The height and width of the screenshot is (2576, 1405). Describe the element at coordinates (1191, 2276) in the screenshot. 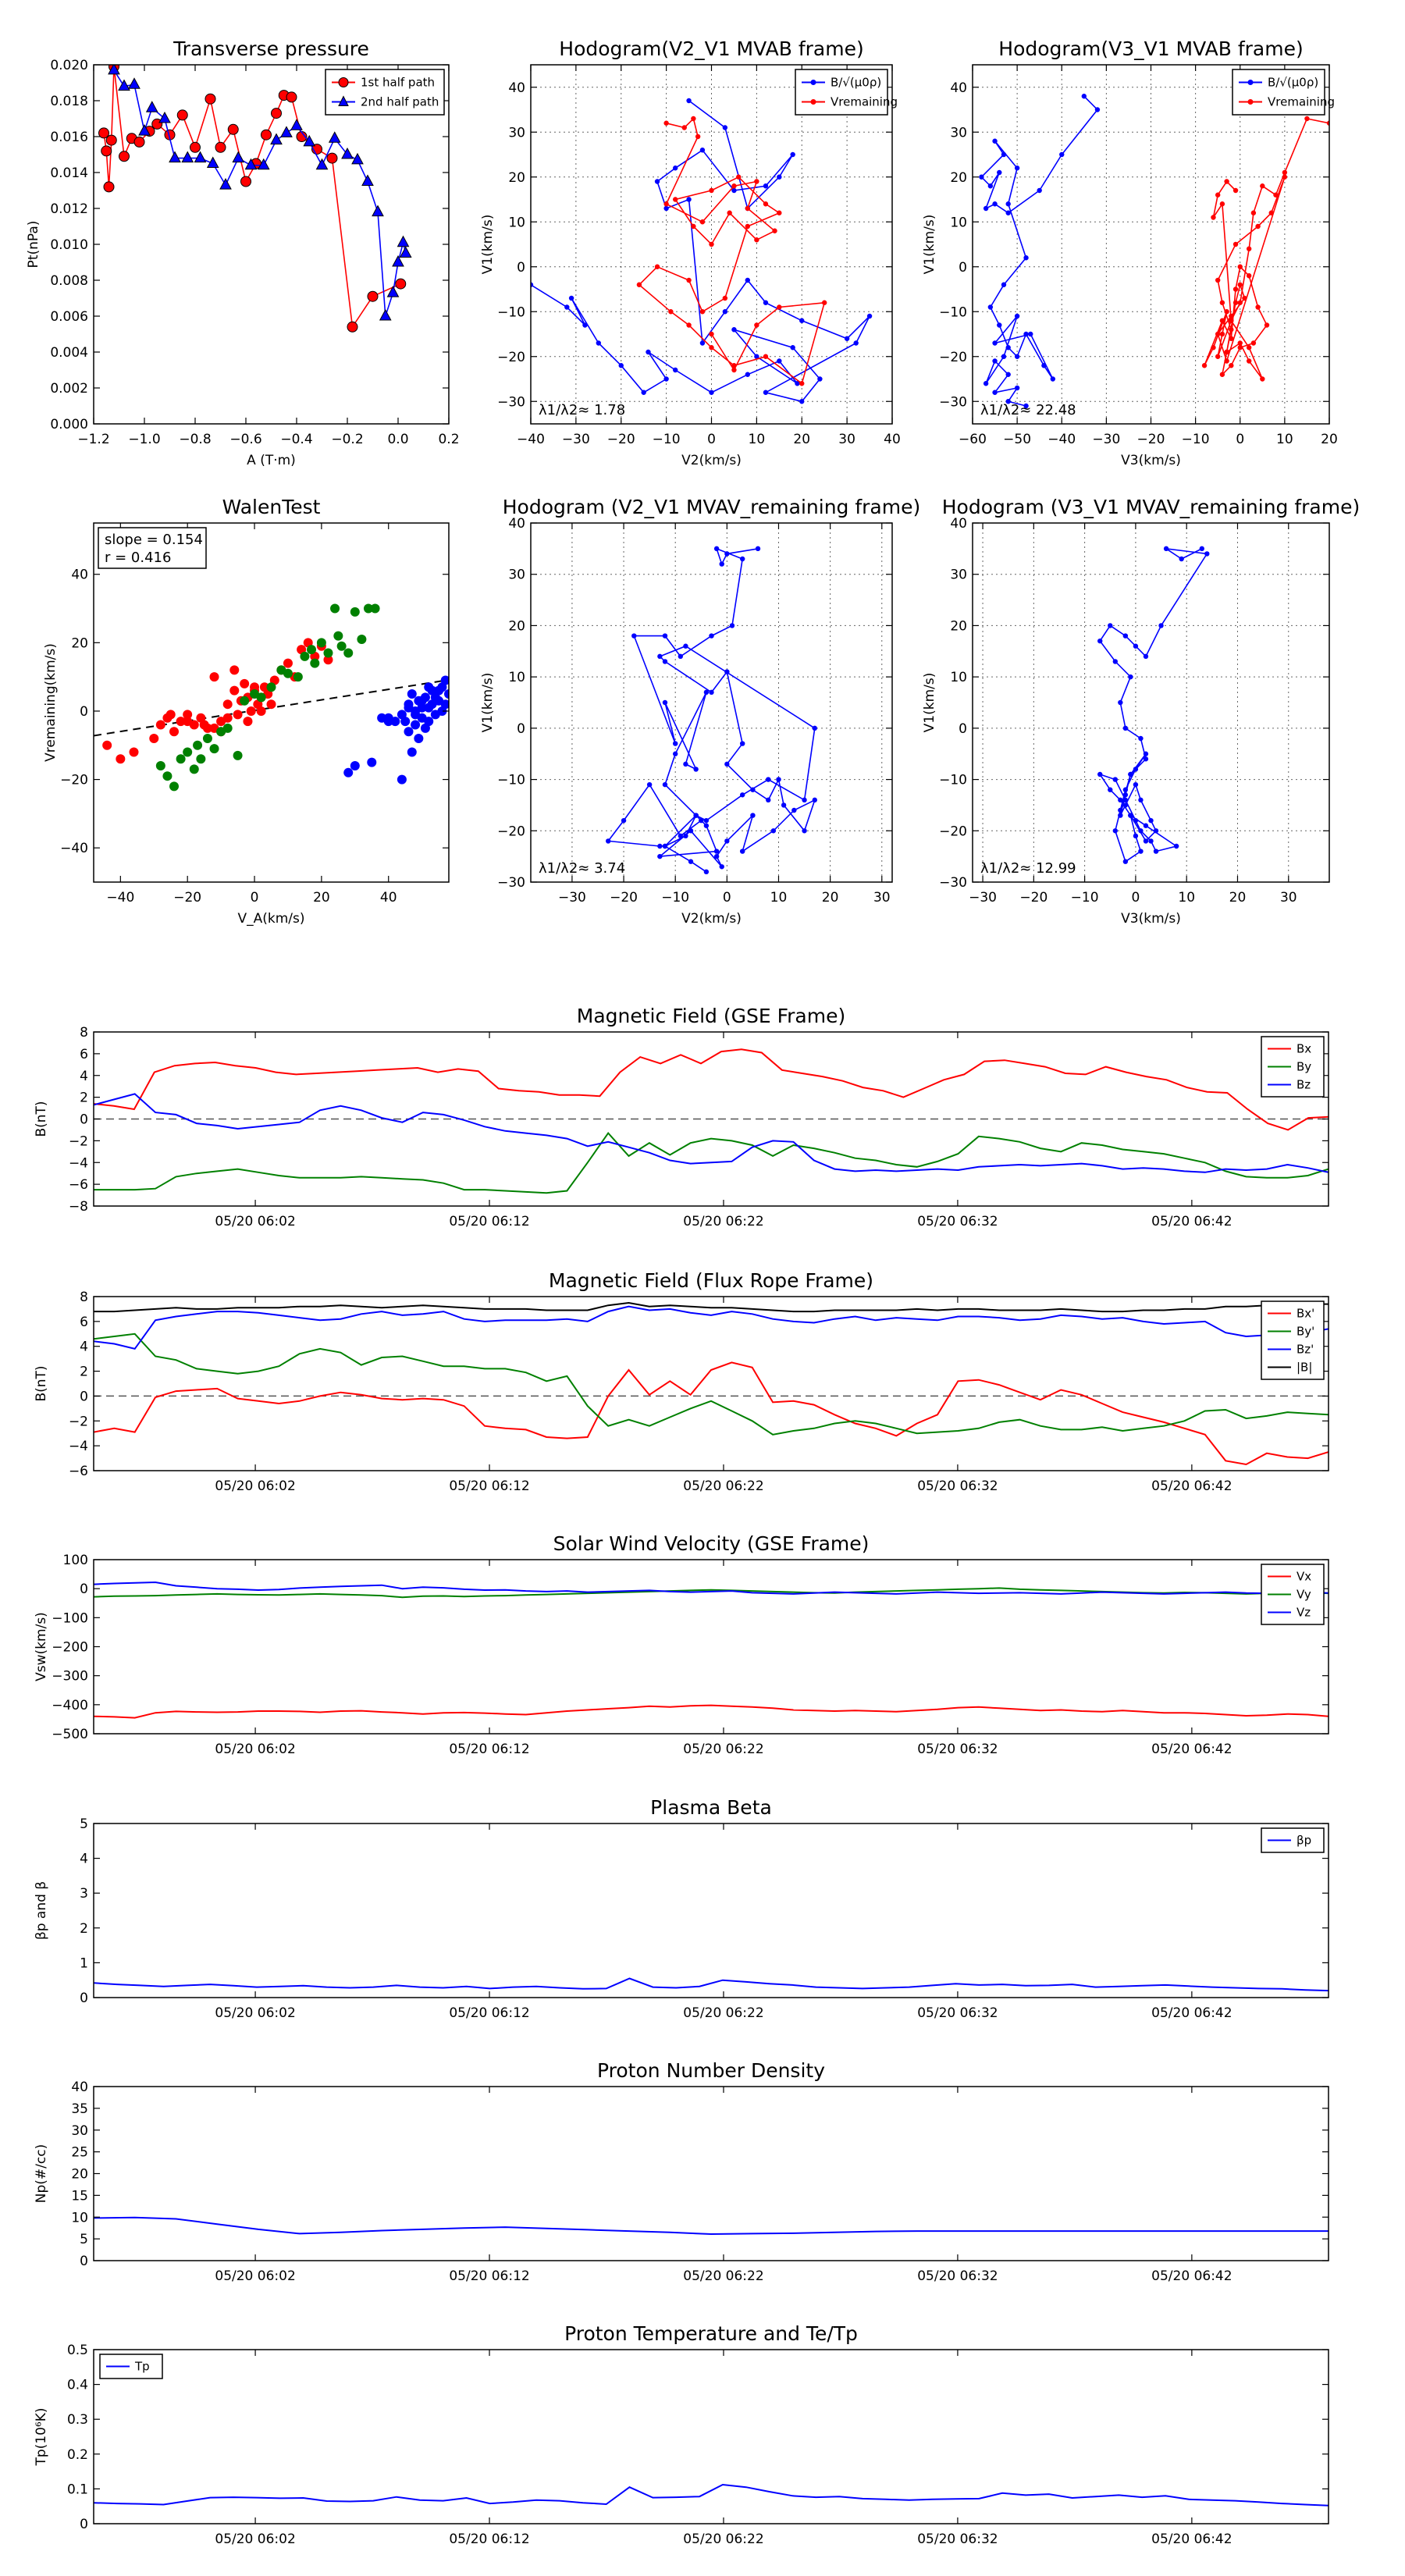

I see `x-tick-label: 05/20 06:42` at that location.